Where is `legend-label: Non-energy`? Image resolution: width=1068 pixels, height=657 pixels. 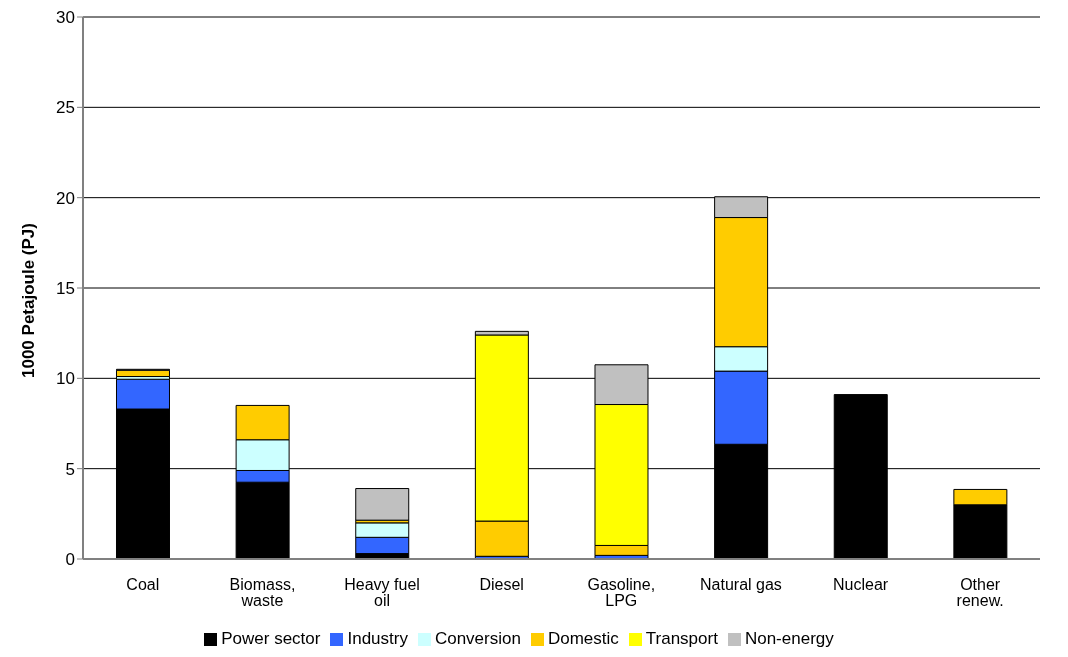
legend-label: Non-energy is located at coordinates (789, 638).